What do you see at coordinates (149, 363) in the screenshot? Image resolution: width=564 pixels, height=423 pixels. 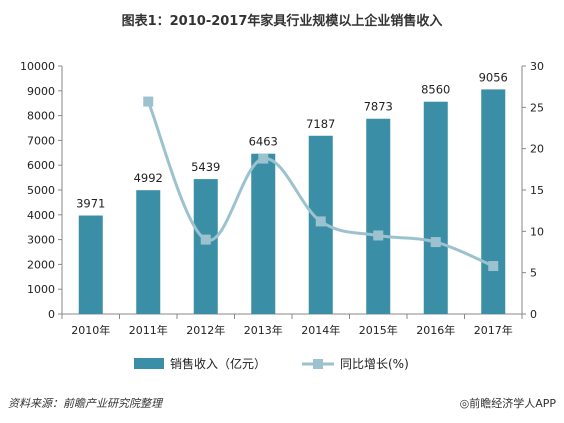 I see `legend-bar-swatch` at bounding box center [149, 363].